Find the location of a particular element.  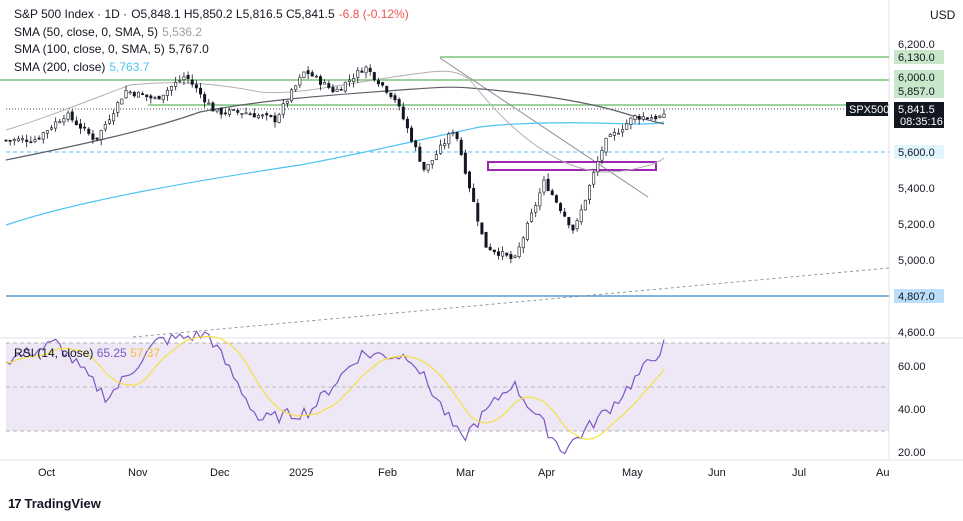

rsi-tick-60: 60.00 is located at coordinates (912, 367).